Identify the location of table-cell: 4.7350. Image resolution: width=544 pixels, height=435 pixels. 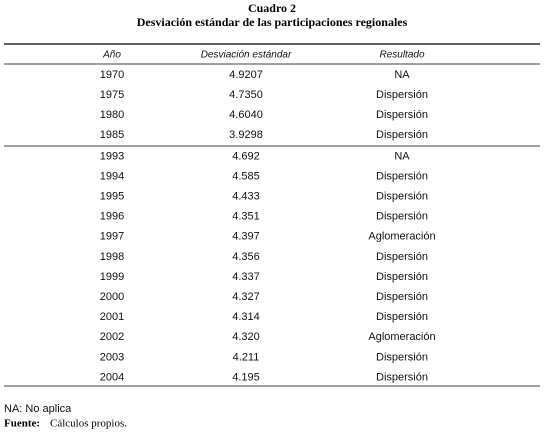
(246, 95).